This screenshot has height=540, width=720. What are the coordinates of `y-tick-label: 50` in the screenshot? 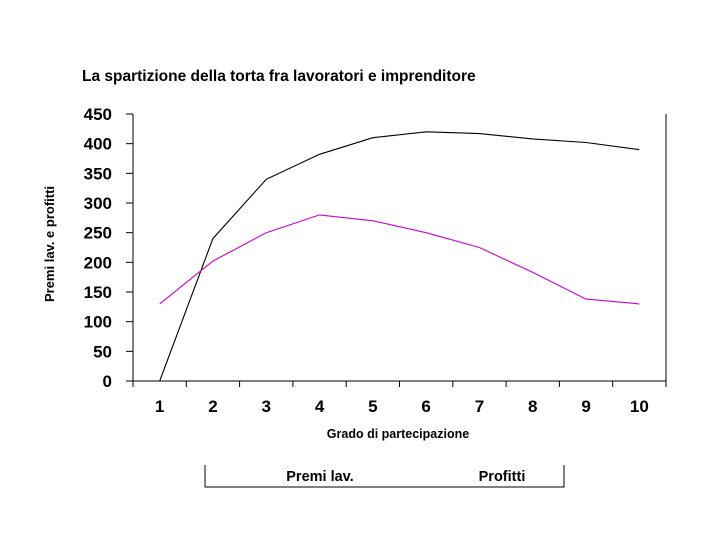 It's located at (102, 351).